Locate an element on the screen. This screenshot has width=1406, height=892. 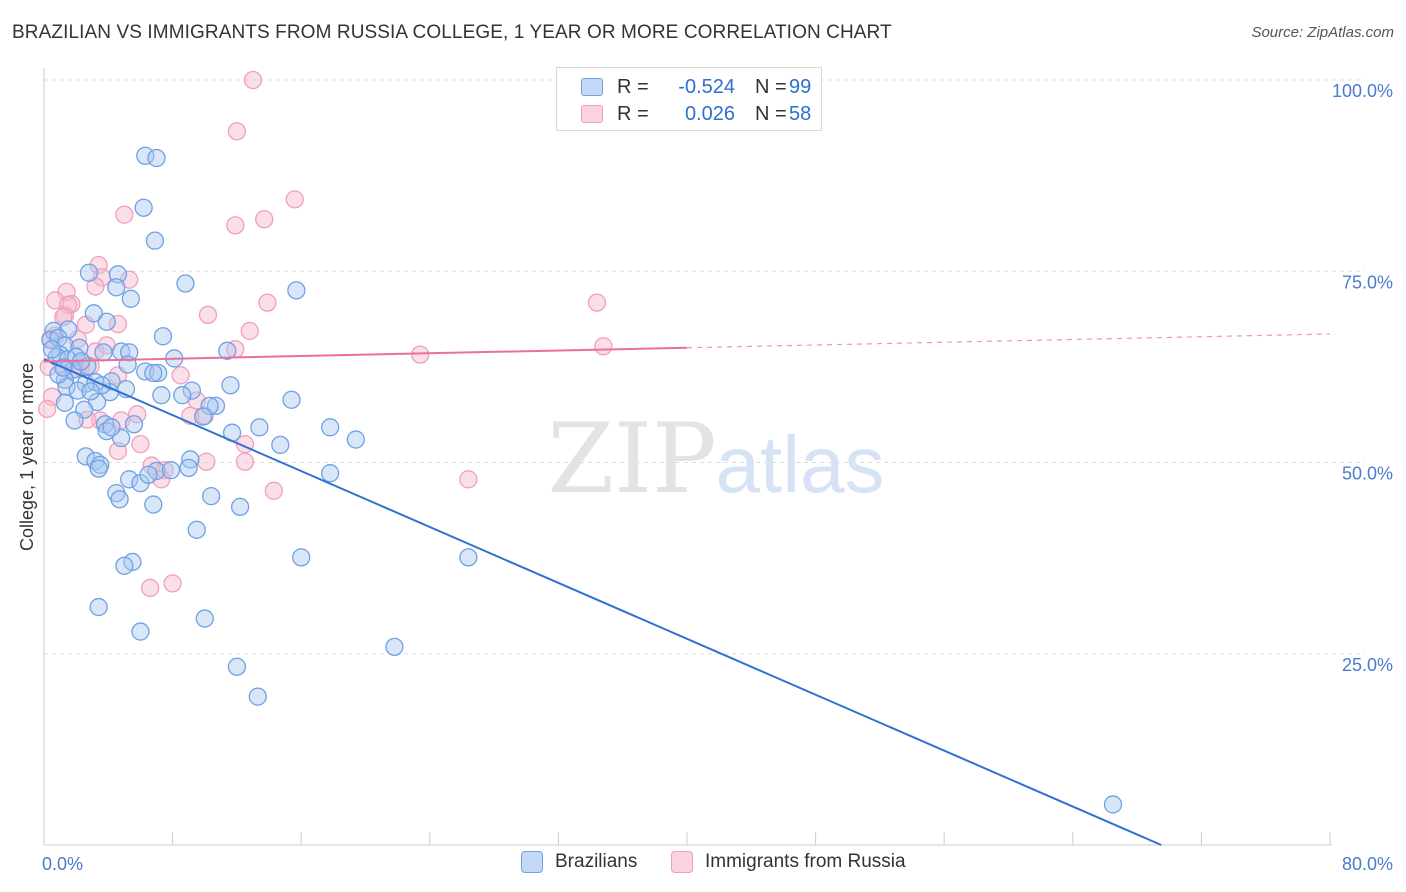
y-tick-label: 50.0% is located at coordinates (1367, 474).